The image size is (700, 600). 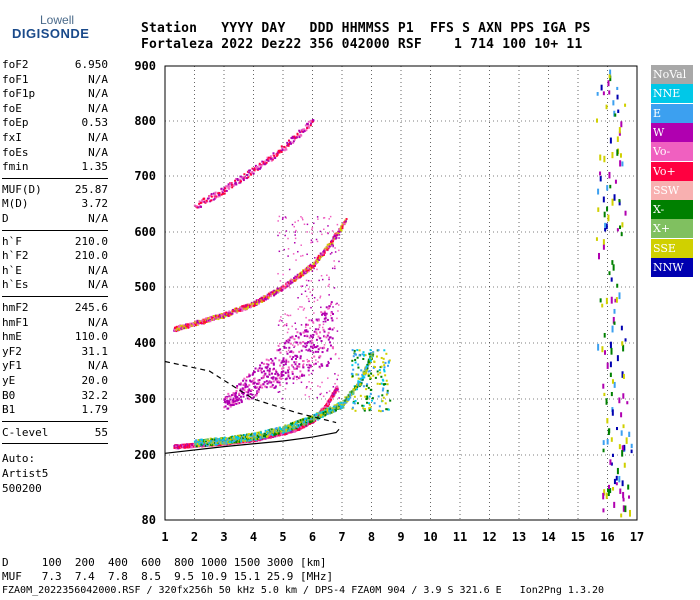 I want to click on param-value: 0.53, so click(x=95, y=123).